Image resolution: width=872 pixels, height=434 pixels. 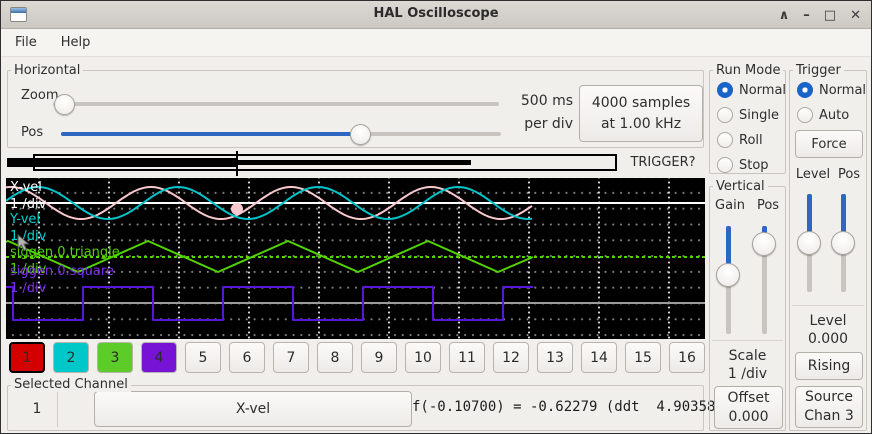 What do you see at coordinates (467, 357) in the screenshot?
I see `channel-button-11: 11` at bounding box center [467, 357].